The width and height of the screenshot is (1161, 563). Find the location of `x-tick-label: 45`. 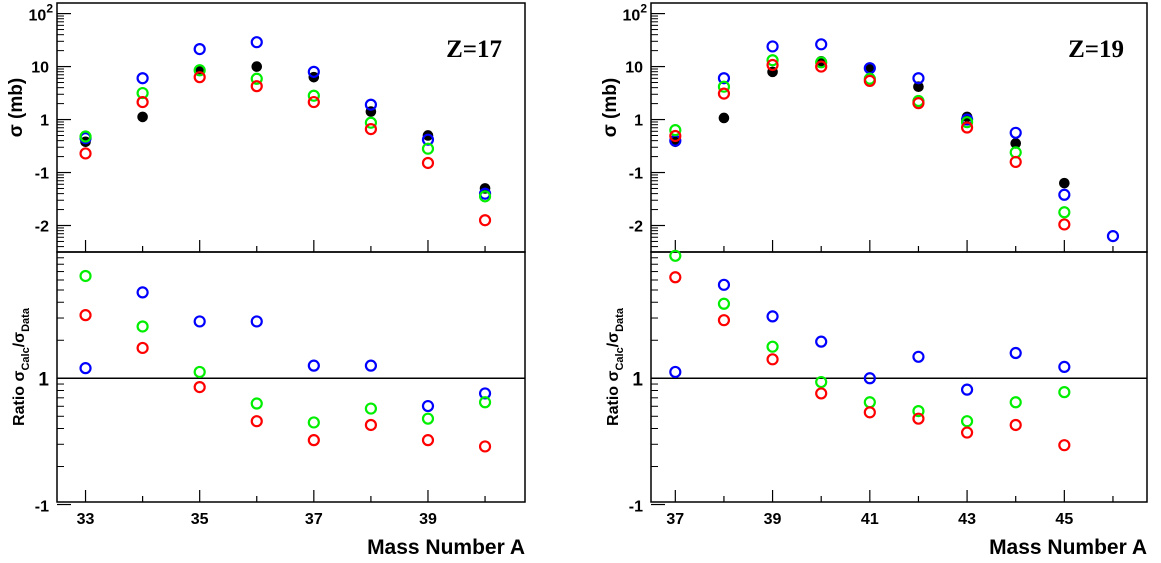

x-tick-label: 45 is located at coordinates (1064, 519).